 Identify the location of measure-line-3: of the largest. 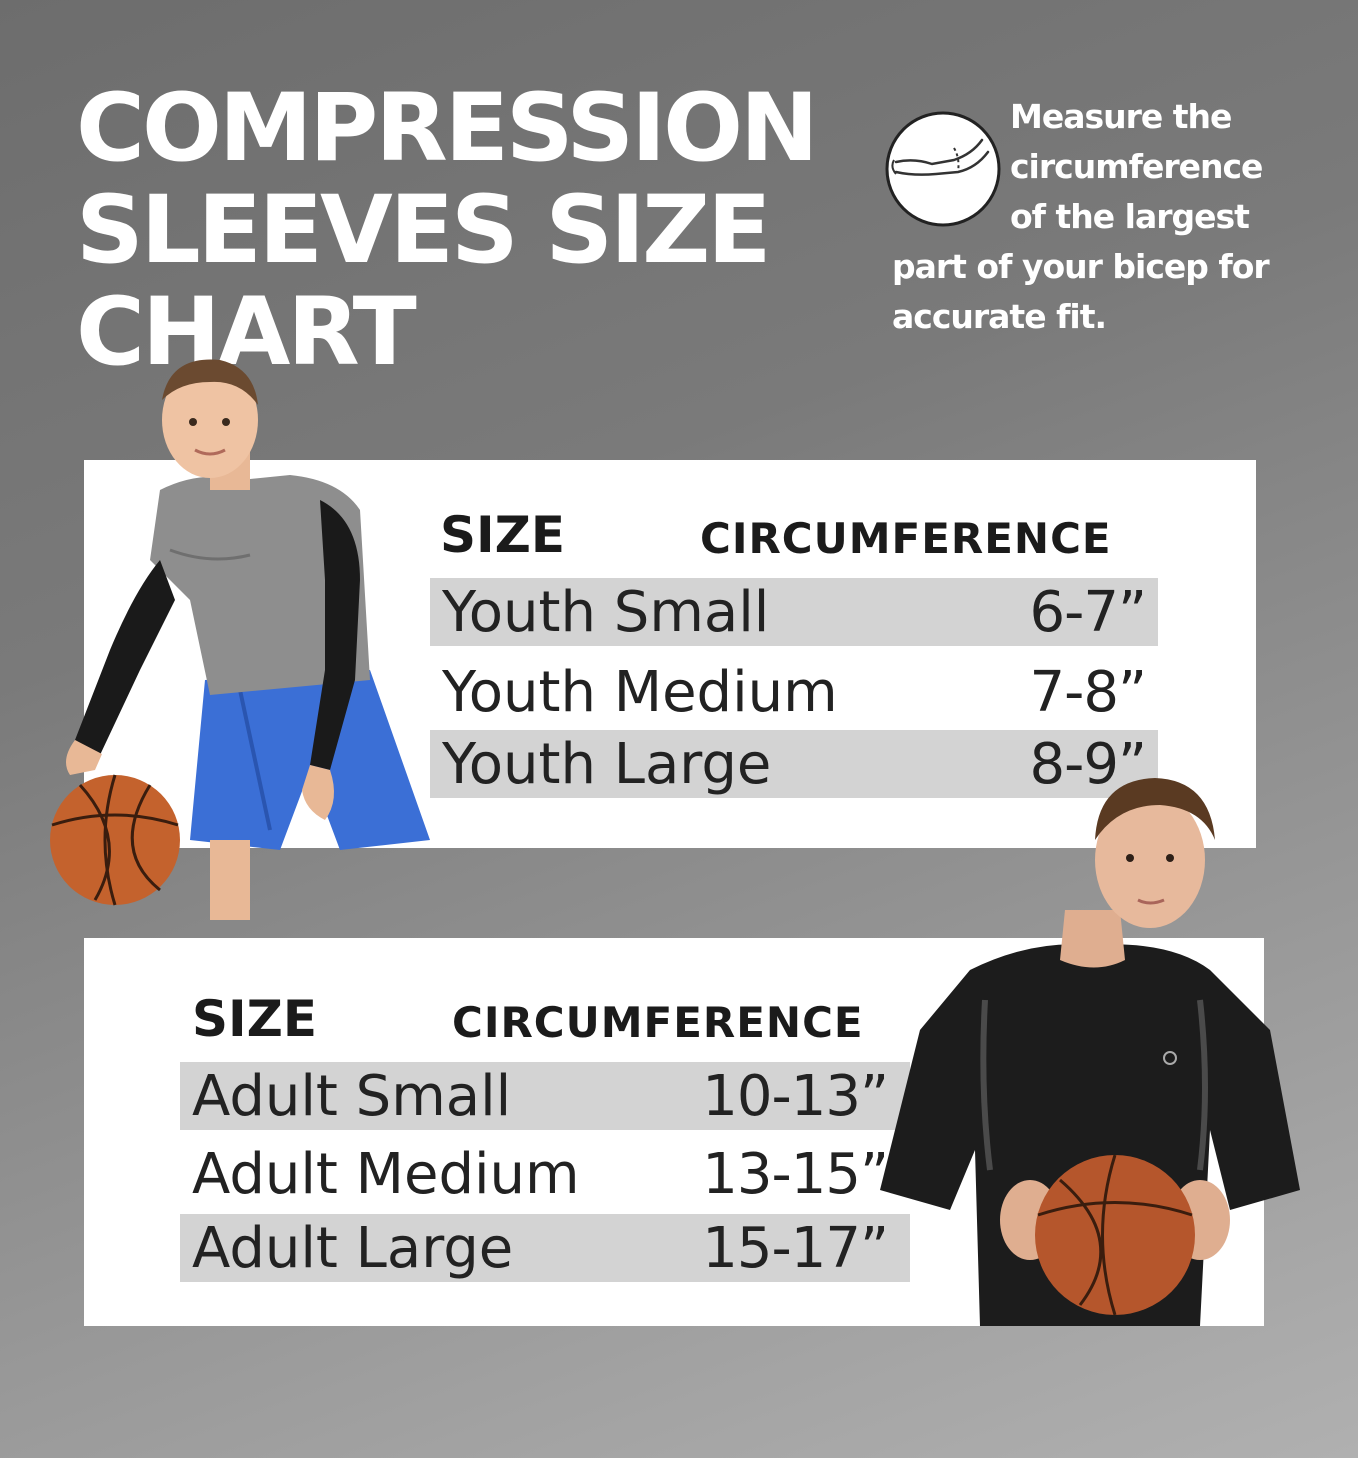
(1130, 216).